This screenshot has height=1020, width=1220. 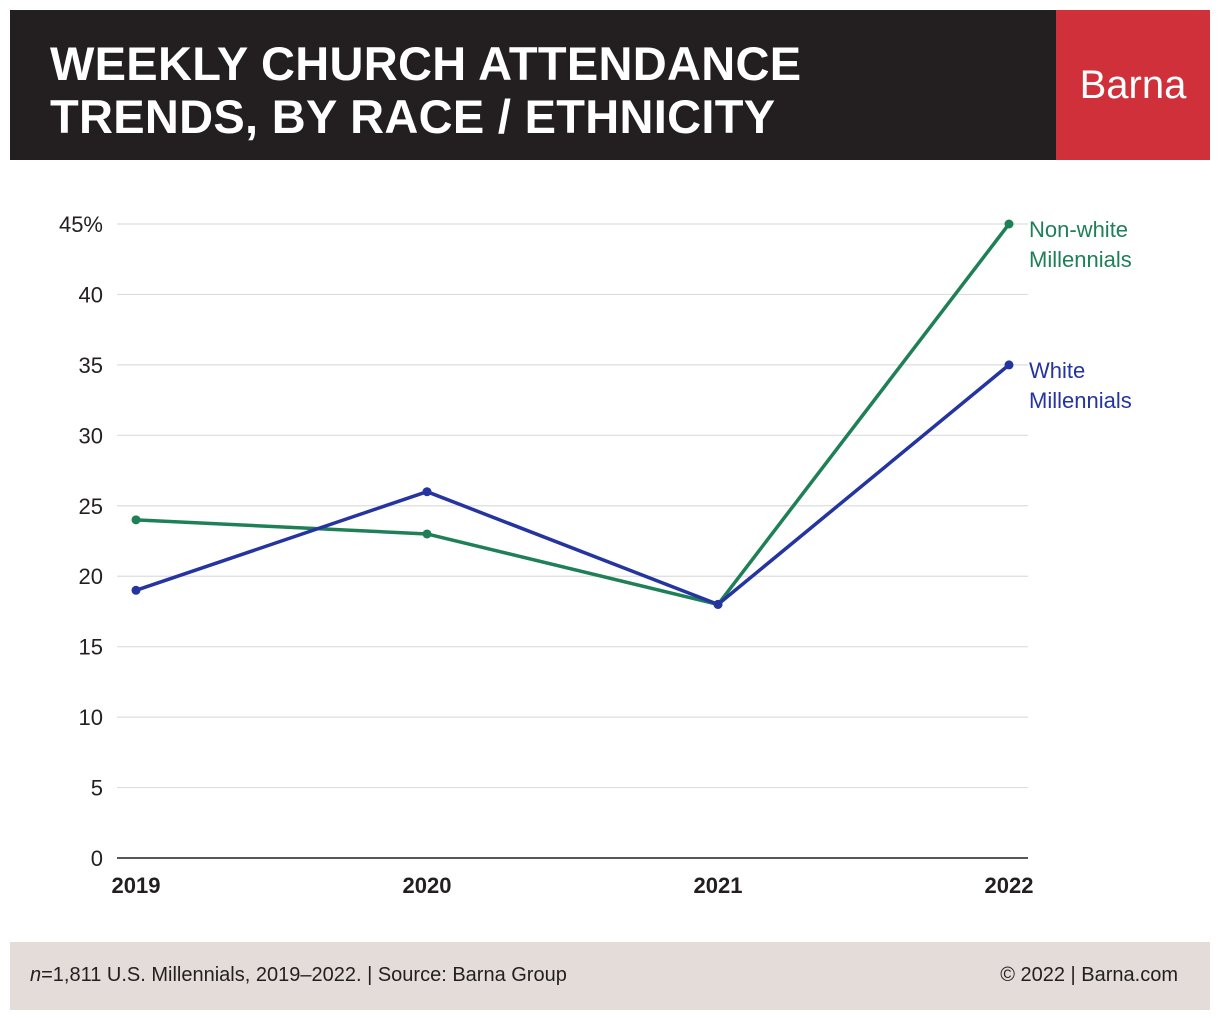 I want to click on y-tick-label: 20, so click(x=91, y=576).